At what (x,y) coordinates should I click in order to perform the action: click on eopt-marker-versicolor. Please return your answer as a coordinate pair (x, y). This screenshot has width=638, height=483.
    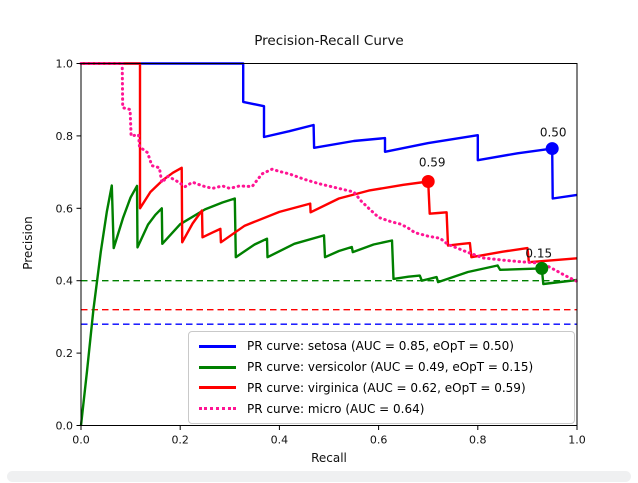
    Looking at the image, I should click on (542, 268).